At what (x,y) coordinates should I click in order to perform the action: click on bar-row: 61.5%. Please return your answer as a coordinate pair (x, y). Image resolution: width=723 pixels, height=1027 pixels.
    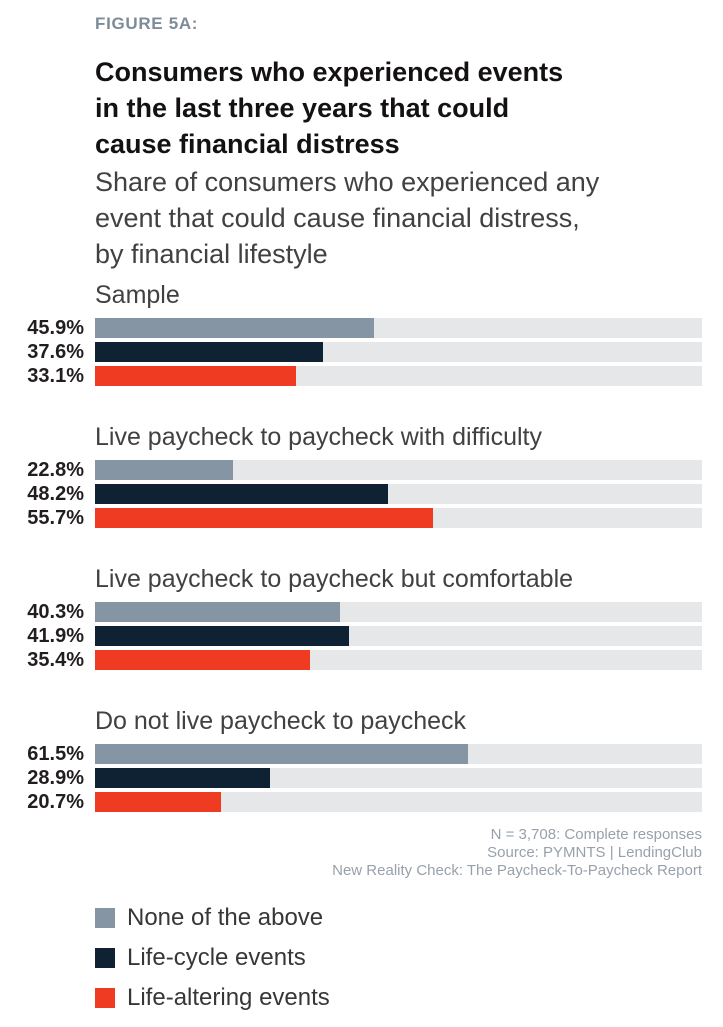
    Looking at the image, I should click on (361, 753).